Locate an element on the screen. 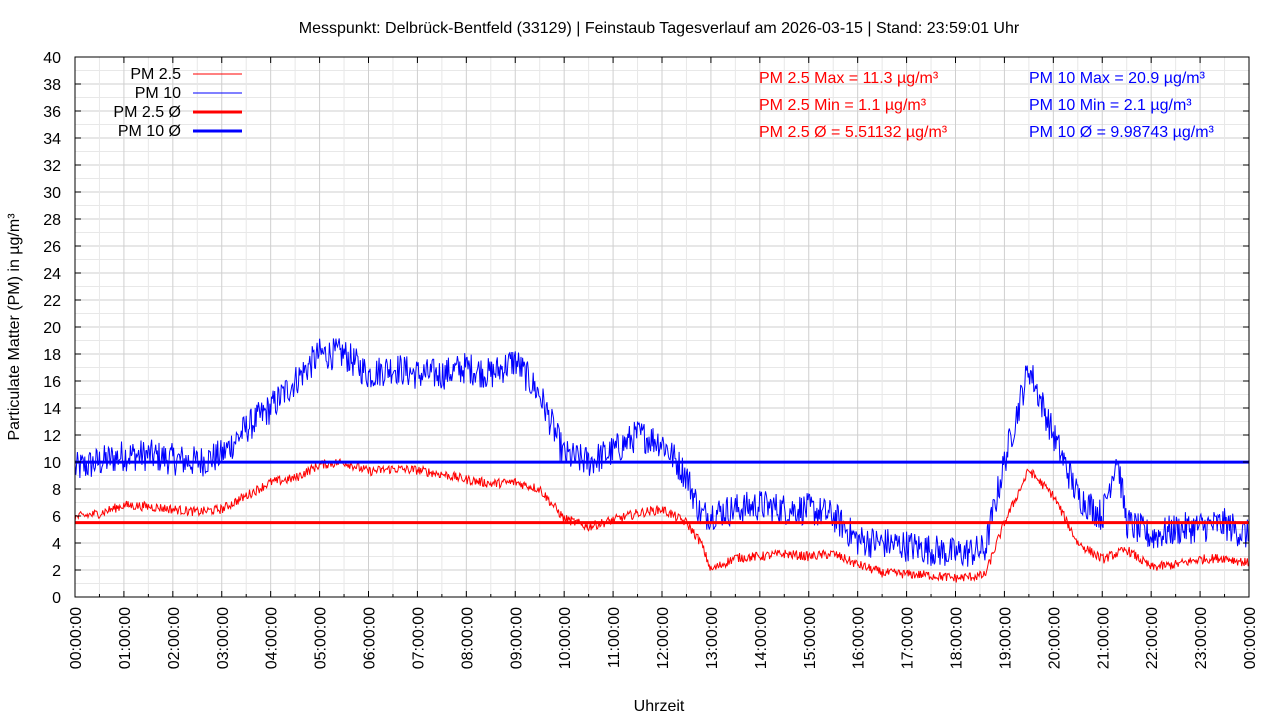 The width and height of the screenshot is (1280, 720). average-lines is located at coordinates (662, 492).